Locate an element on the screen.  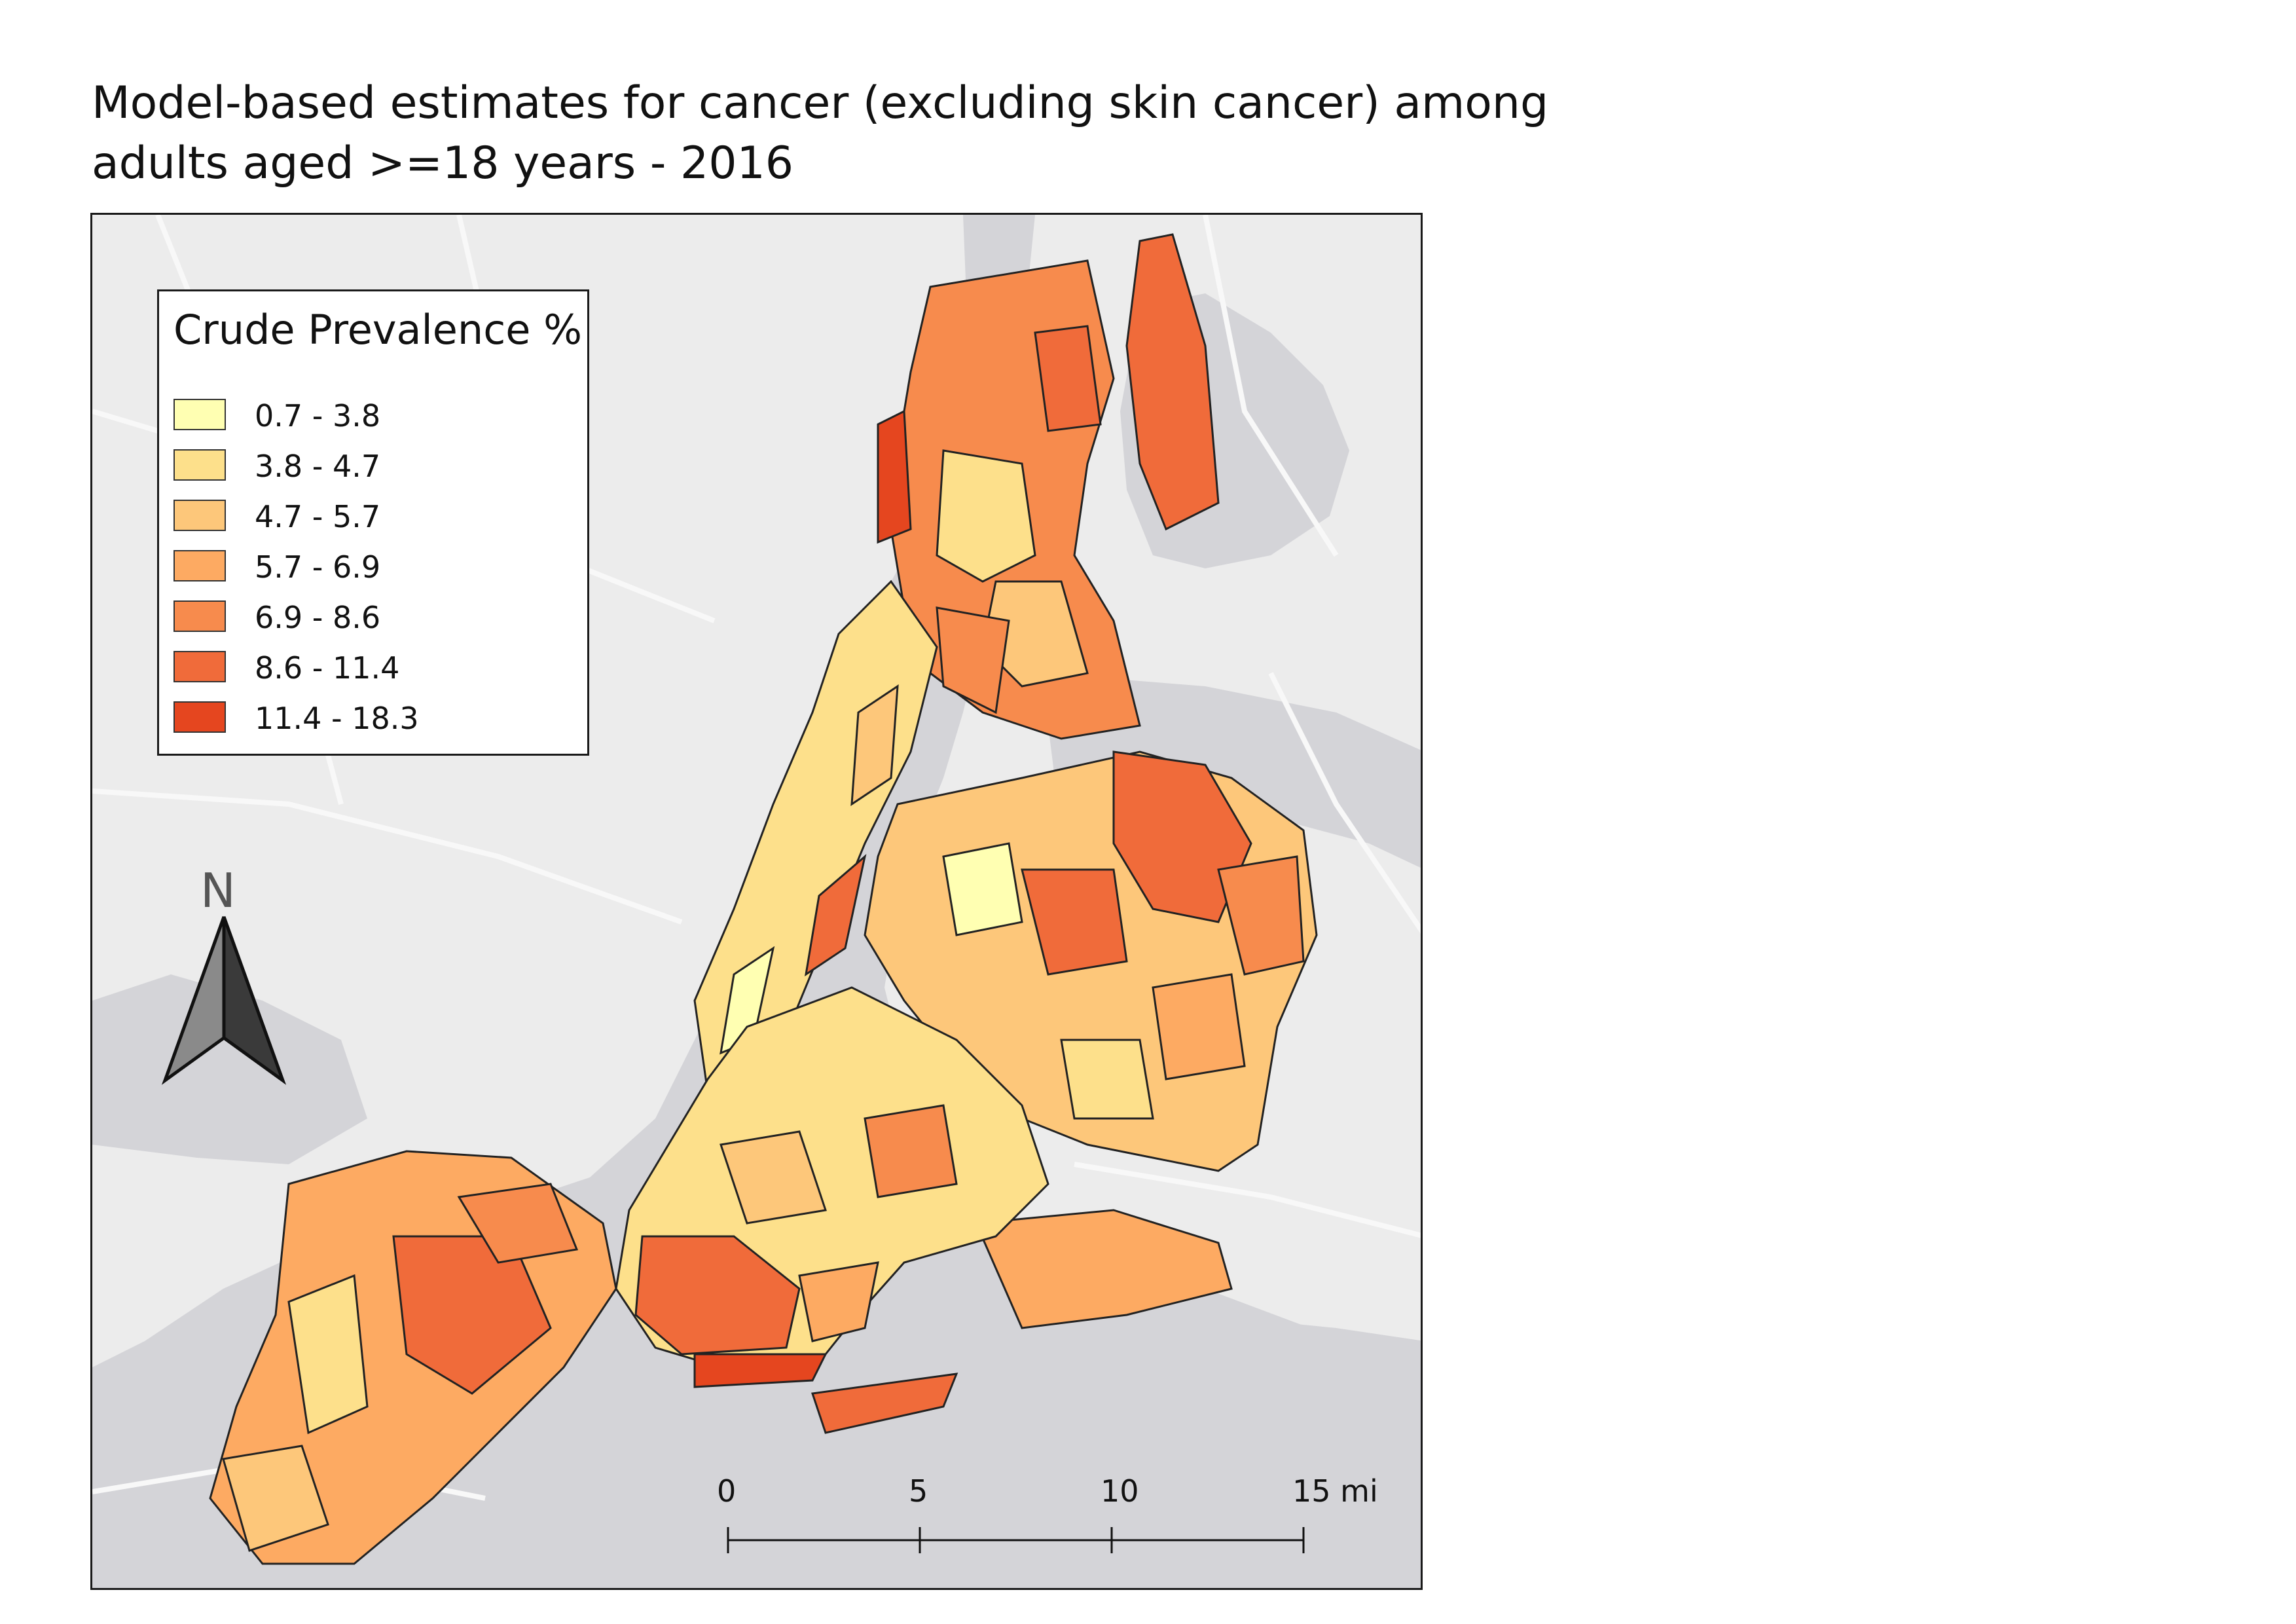
scale-tick-label: 15 mi is located at coordinates (1335, 1491).